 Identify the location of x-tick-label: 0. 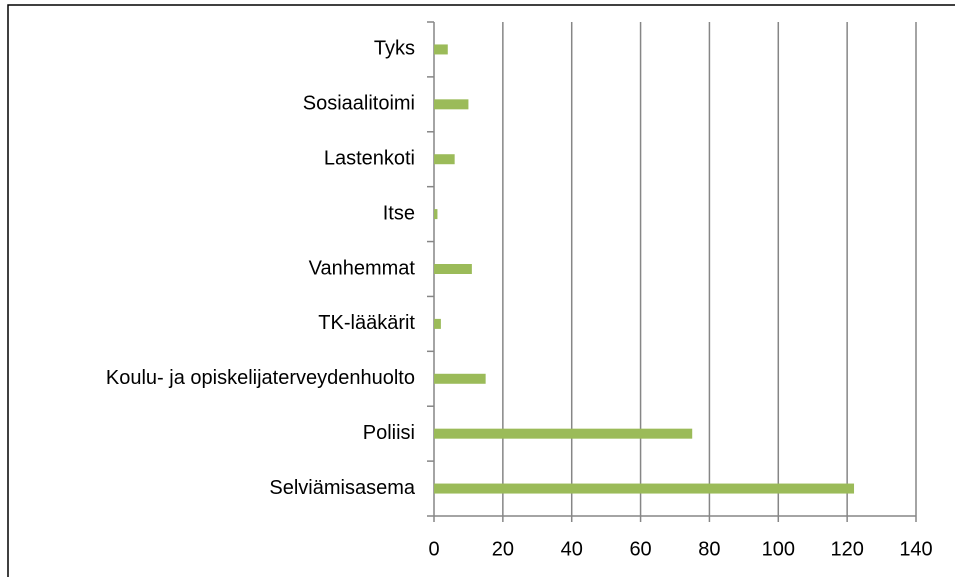
(433, 549).